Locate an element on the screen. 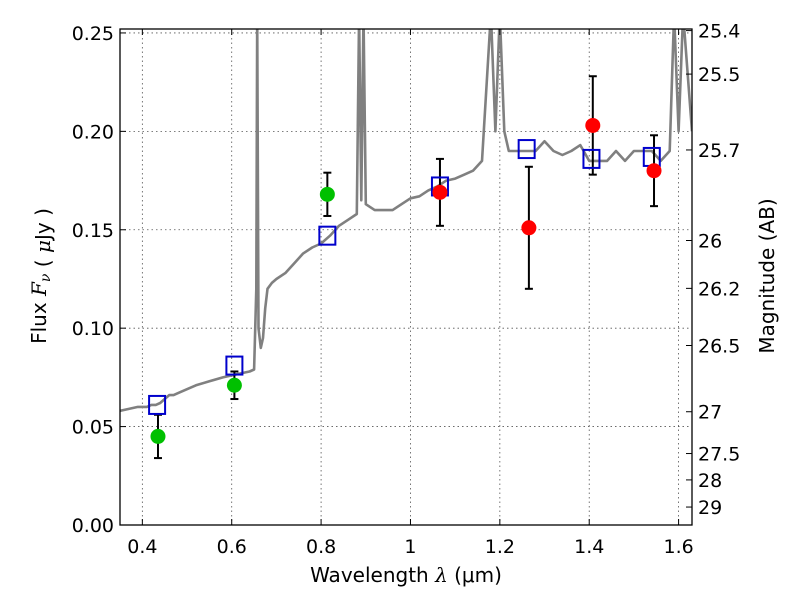  x-tick-label: 1.2 is located at coordinates (500, 547).